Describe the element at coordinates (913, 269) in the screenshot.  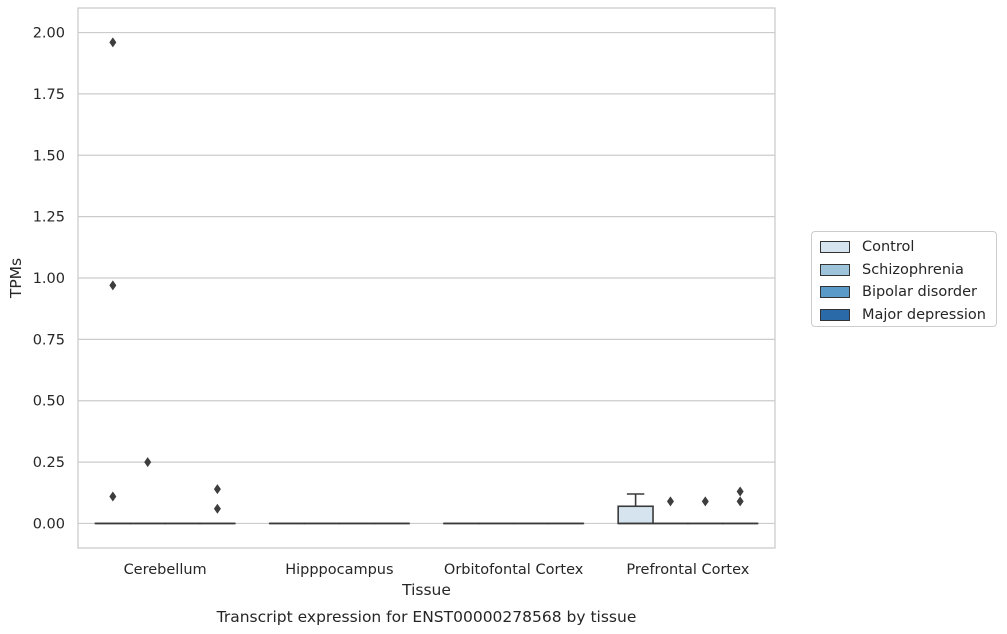
I see `legend-label-schizophrenia: Schizophrenia` at that location.